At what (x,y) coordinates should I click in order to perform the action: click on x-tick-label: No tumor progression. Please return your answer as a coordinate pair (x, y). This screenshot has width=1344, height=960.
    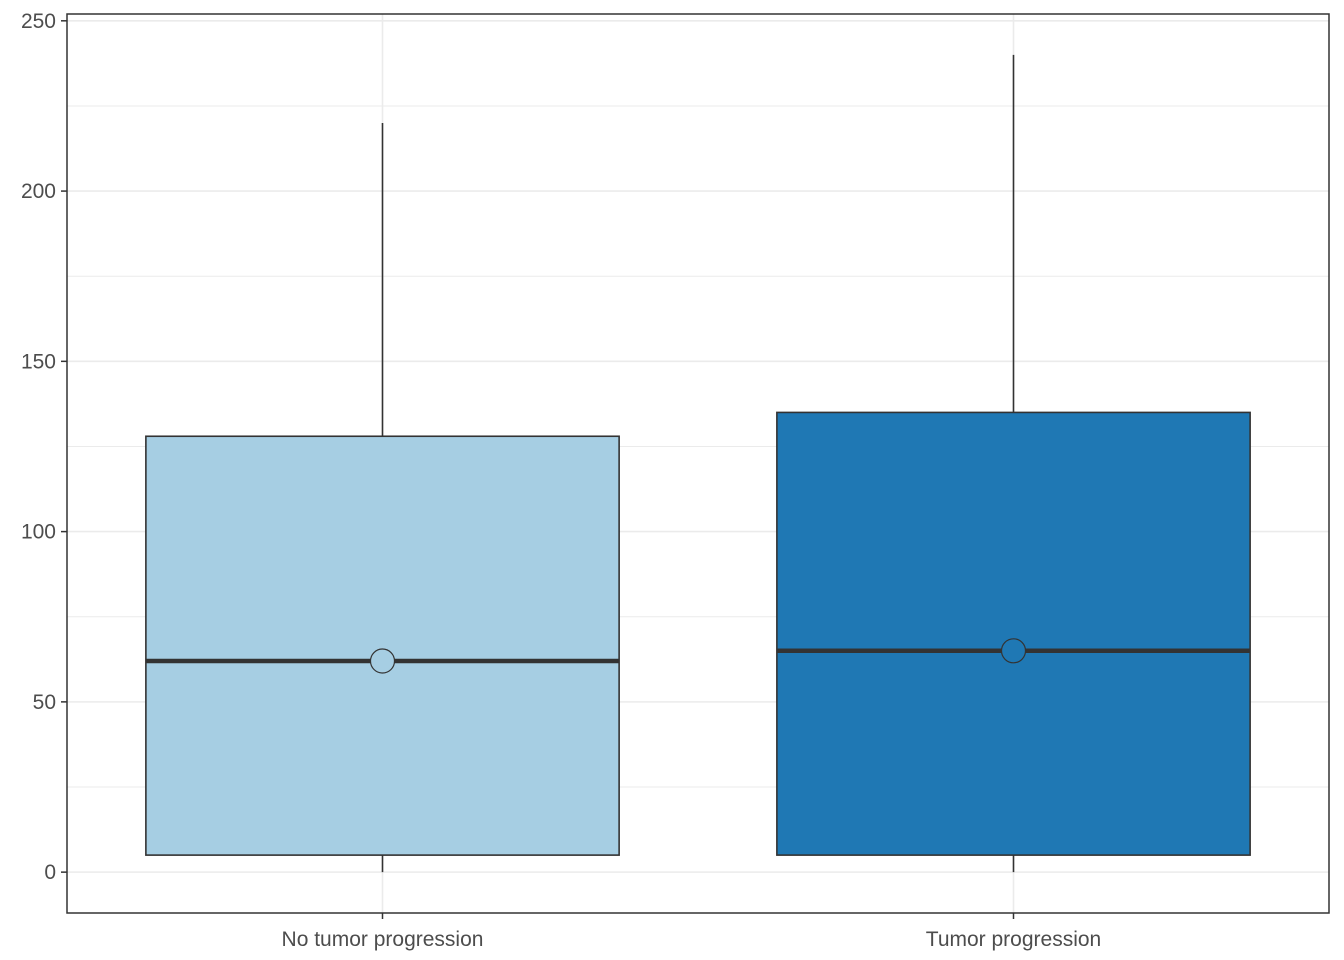
    Looking at the image, I should click on (383, 939).